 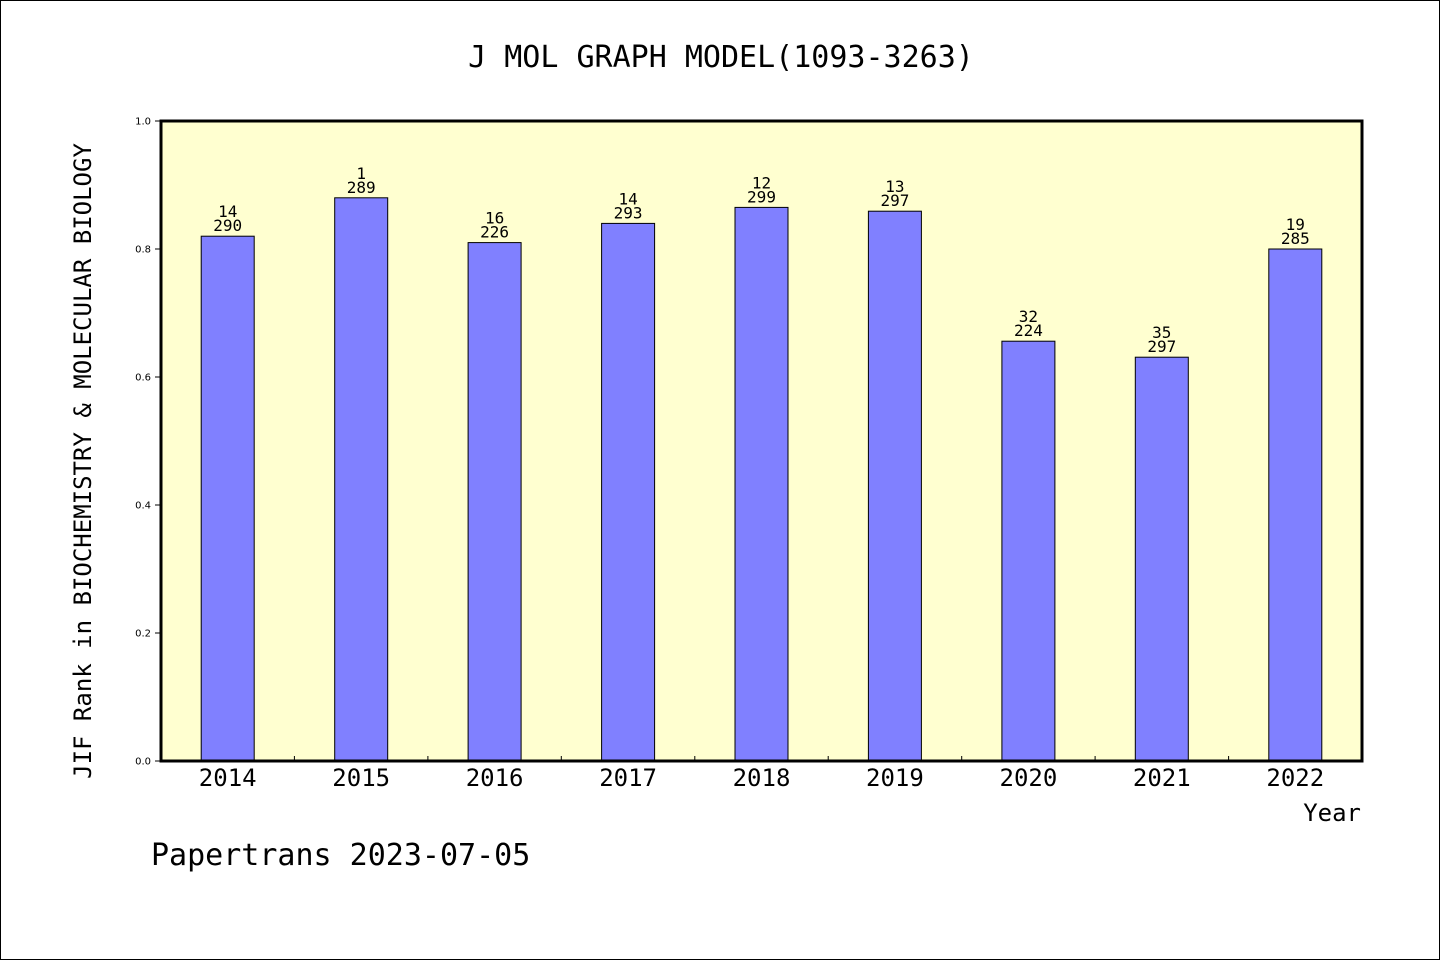 I want to click on bar-total-label: 290, so click(x=227, y=225).